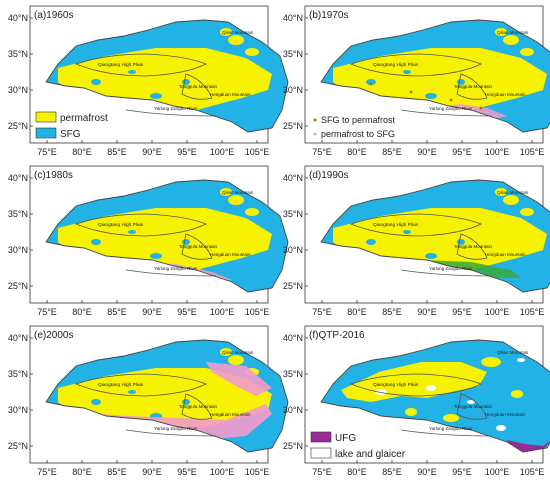 The width and height of the screenshot is (550, 481). Describe the element at coordinates (315, 134) in the screenshot. I see `legend-swatch-permafrost-to-sfg` at that location.